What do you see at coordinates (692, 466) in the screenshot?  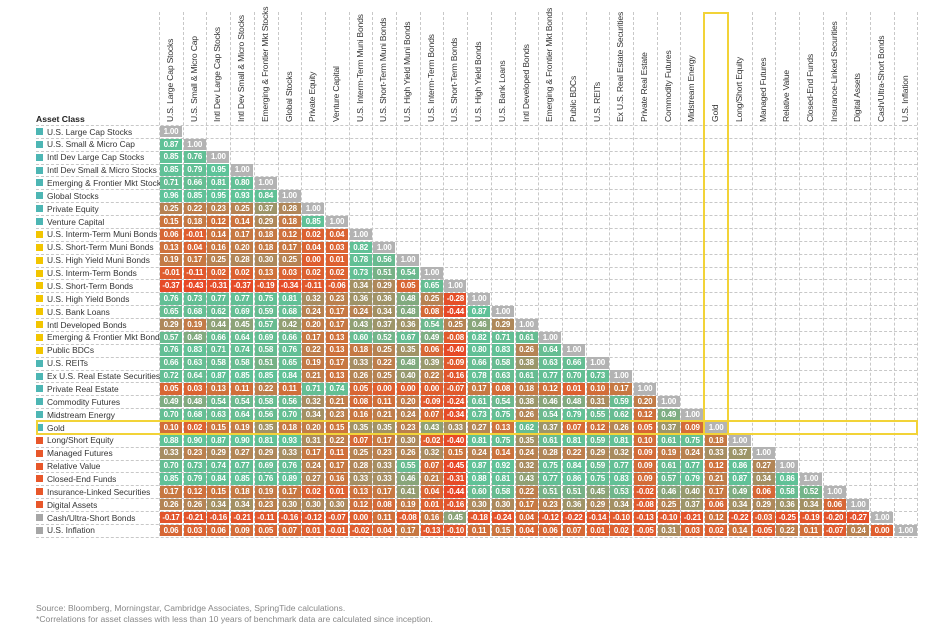 I see `correlation-cell: 0.77` at bounding box center [692, 466].